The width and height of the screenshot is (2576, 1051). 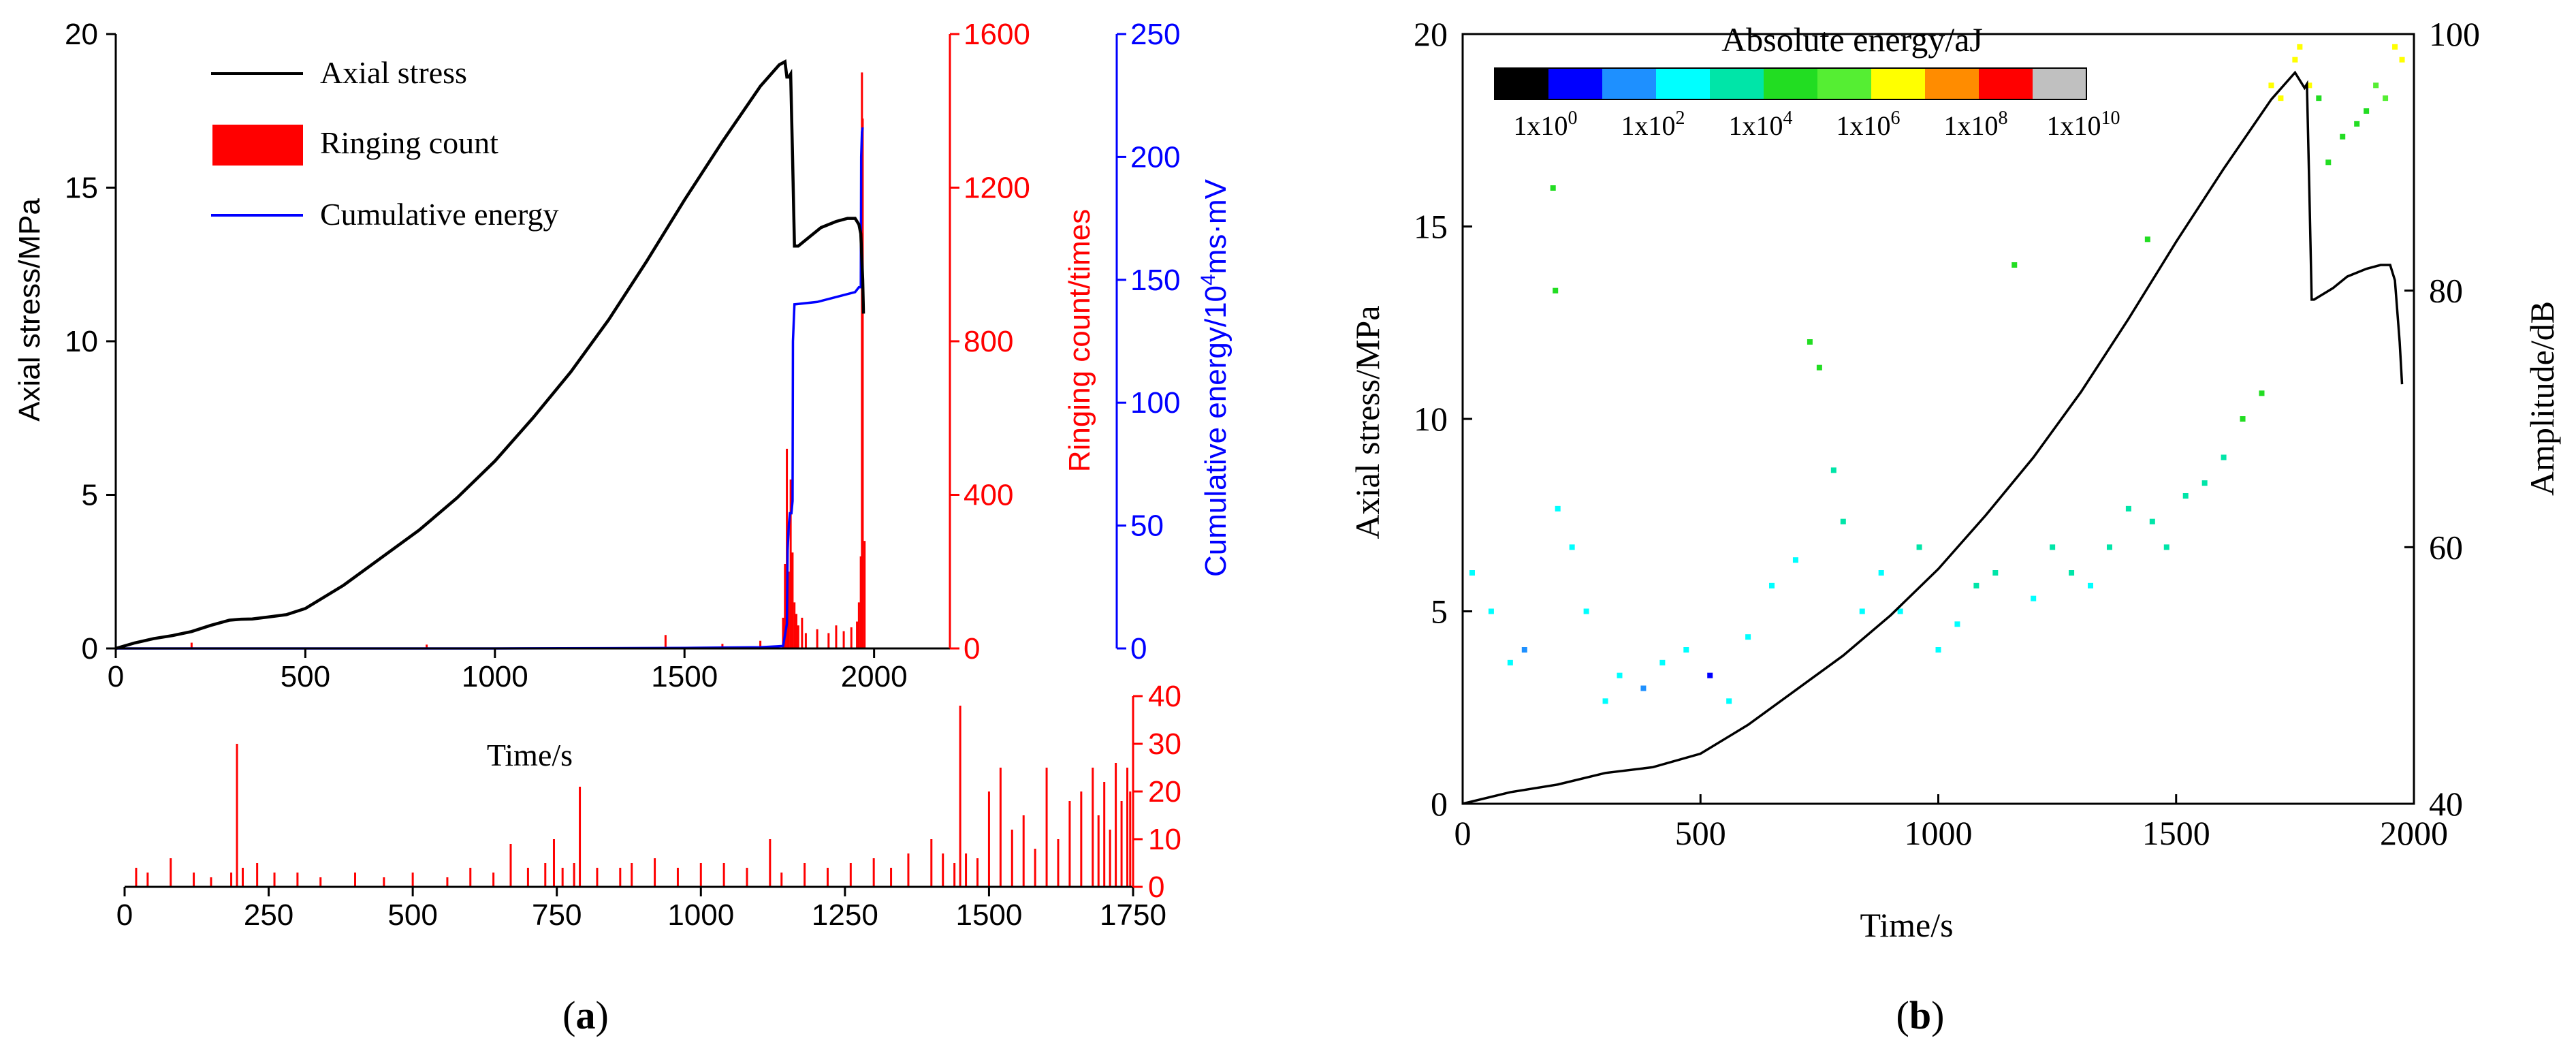 What do you see at coordinates (409, 143) in the screenshot?
I see `legend-ringing-count-label: Ringing count` at bounding box center [409, 143].